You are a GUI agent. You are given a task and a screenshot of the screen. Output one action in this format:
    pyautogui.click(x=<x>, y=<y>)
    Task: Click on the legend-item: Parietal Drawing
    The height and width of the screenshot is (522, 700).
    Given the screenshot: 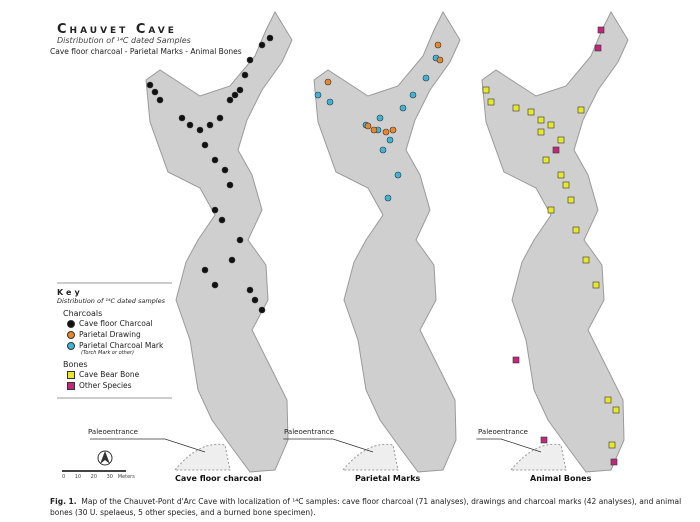 What is the action you would take?
    pyautogui.click(x=119, y=334)
    